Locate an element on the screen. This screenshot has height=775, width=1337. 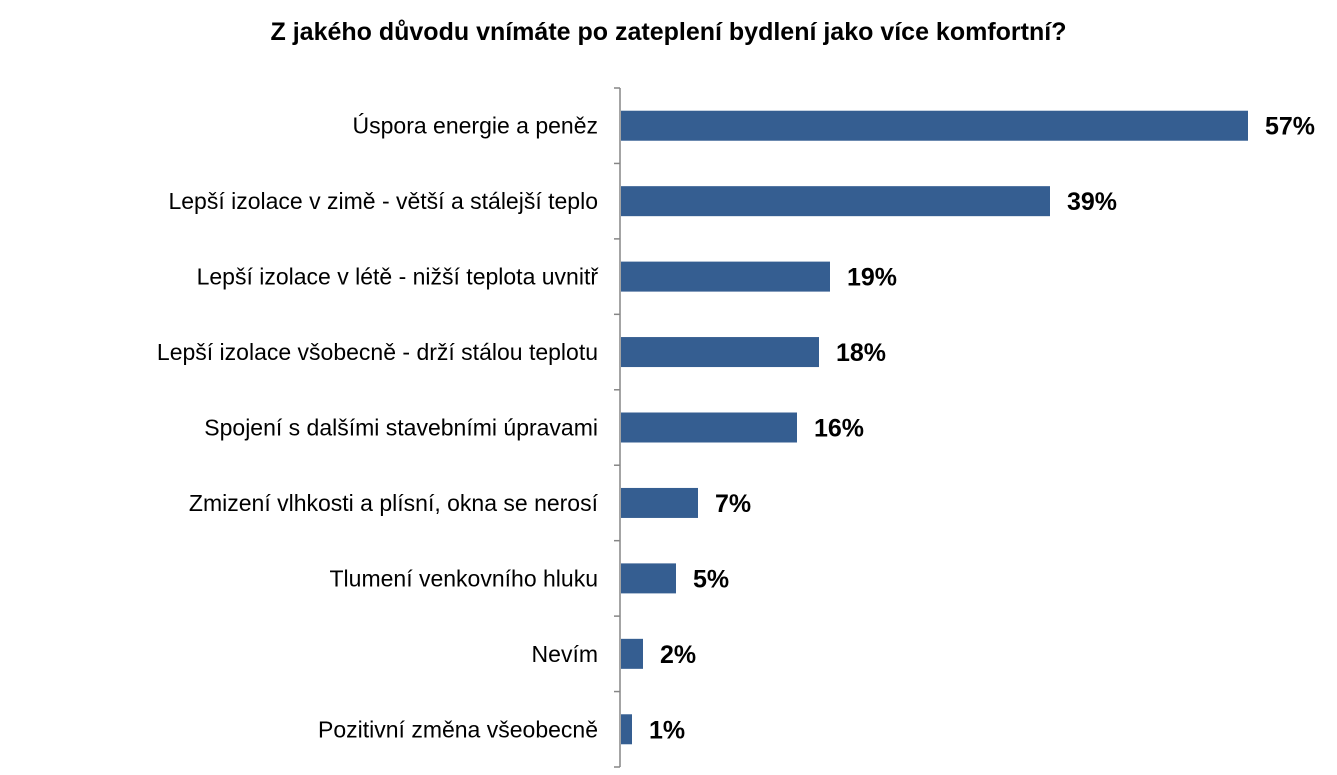
category-label: Tlumení venkovního hluku is located at coordinates (464, 578).